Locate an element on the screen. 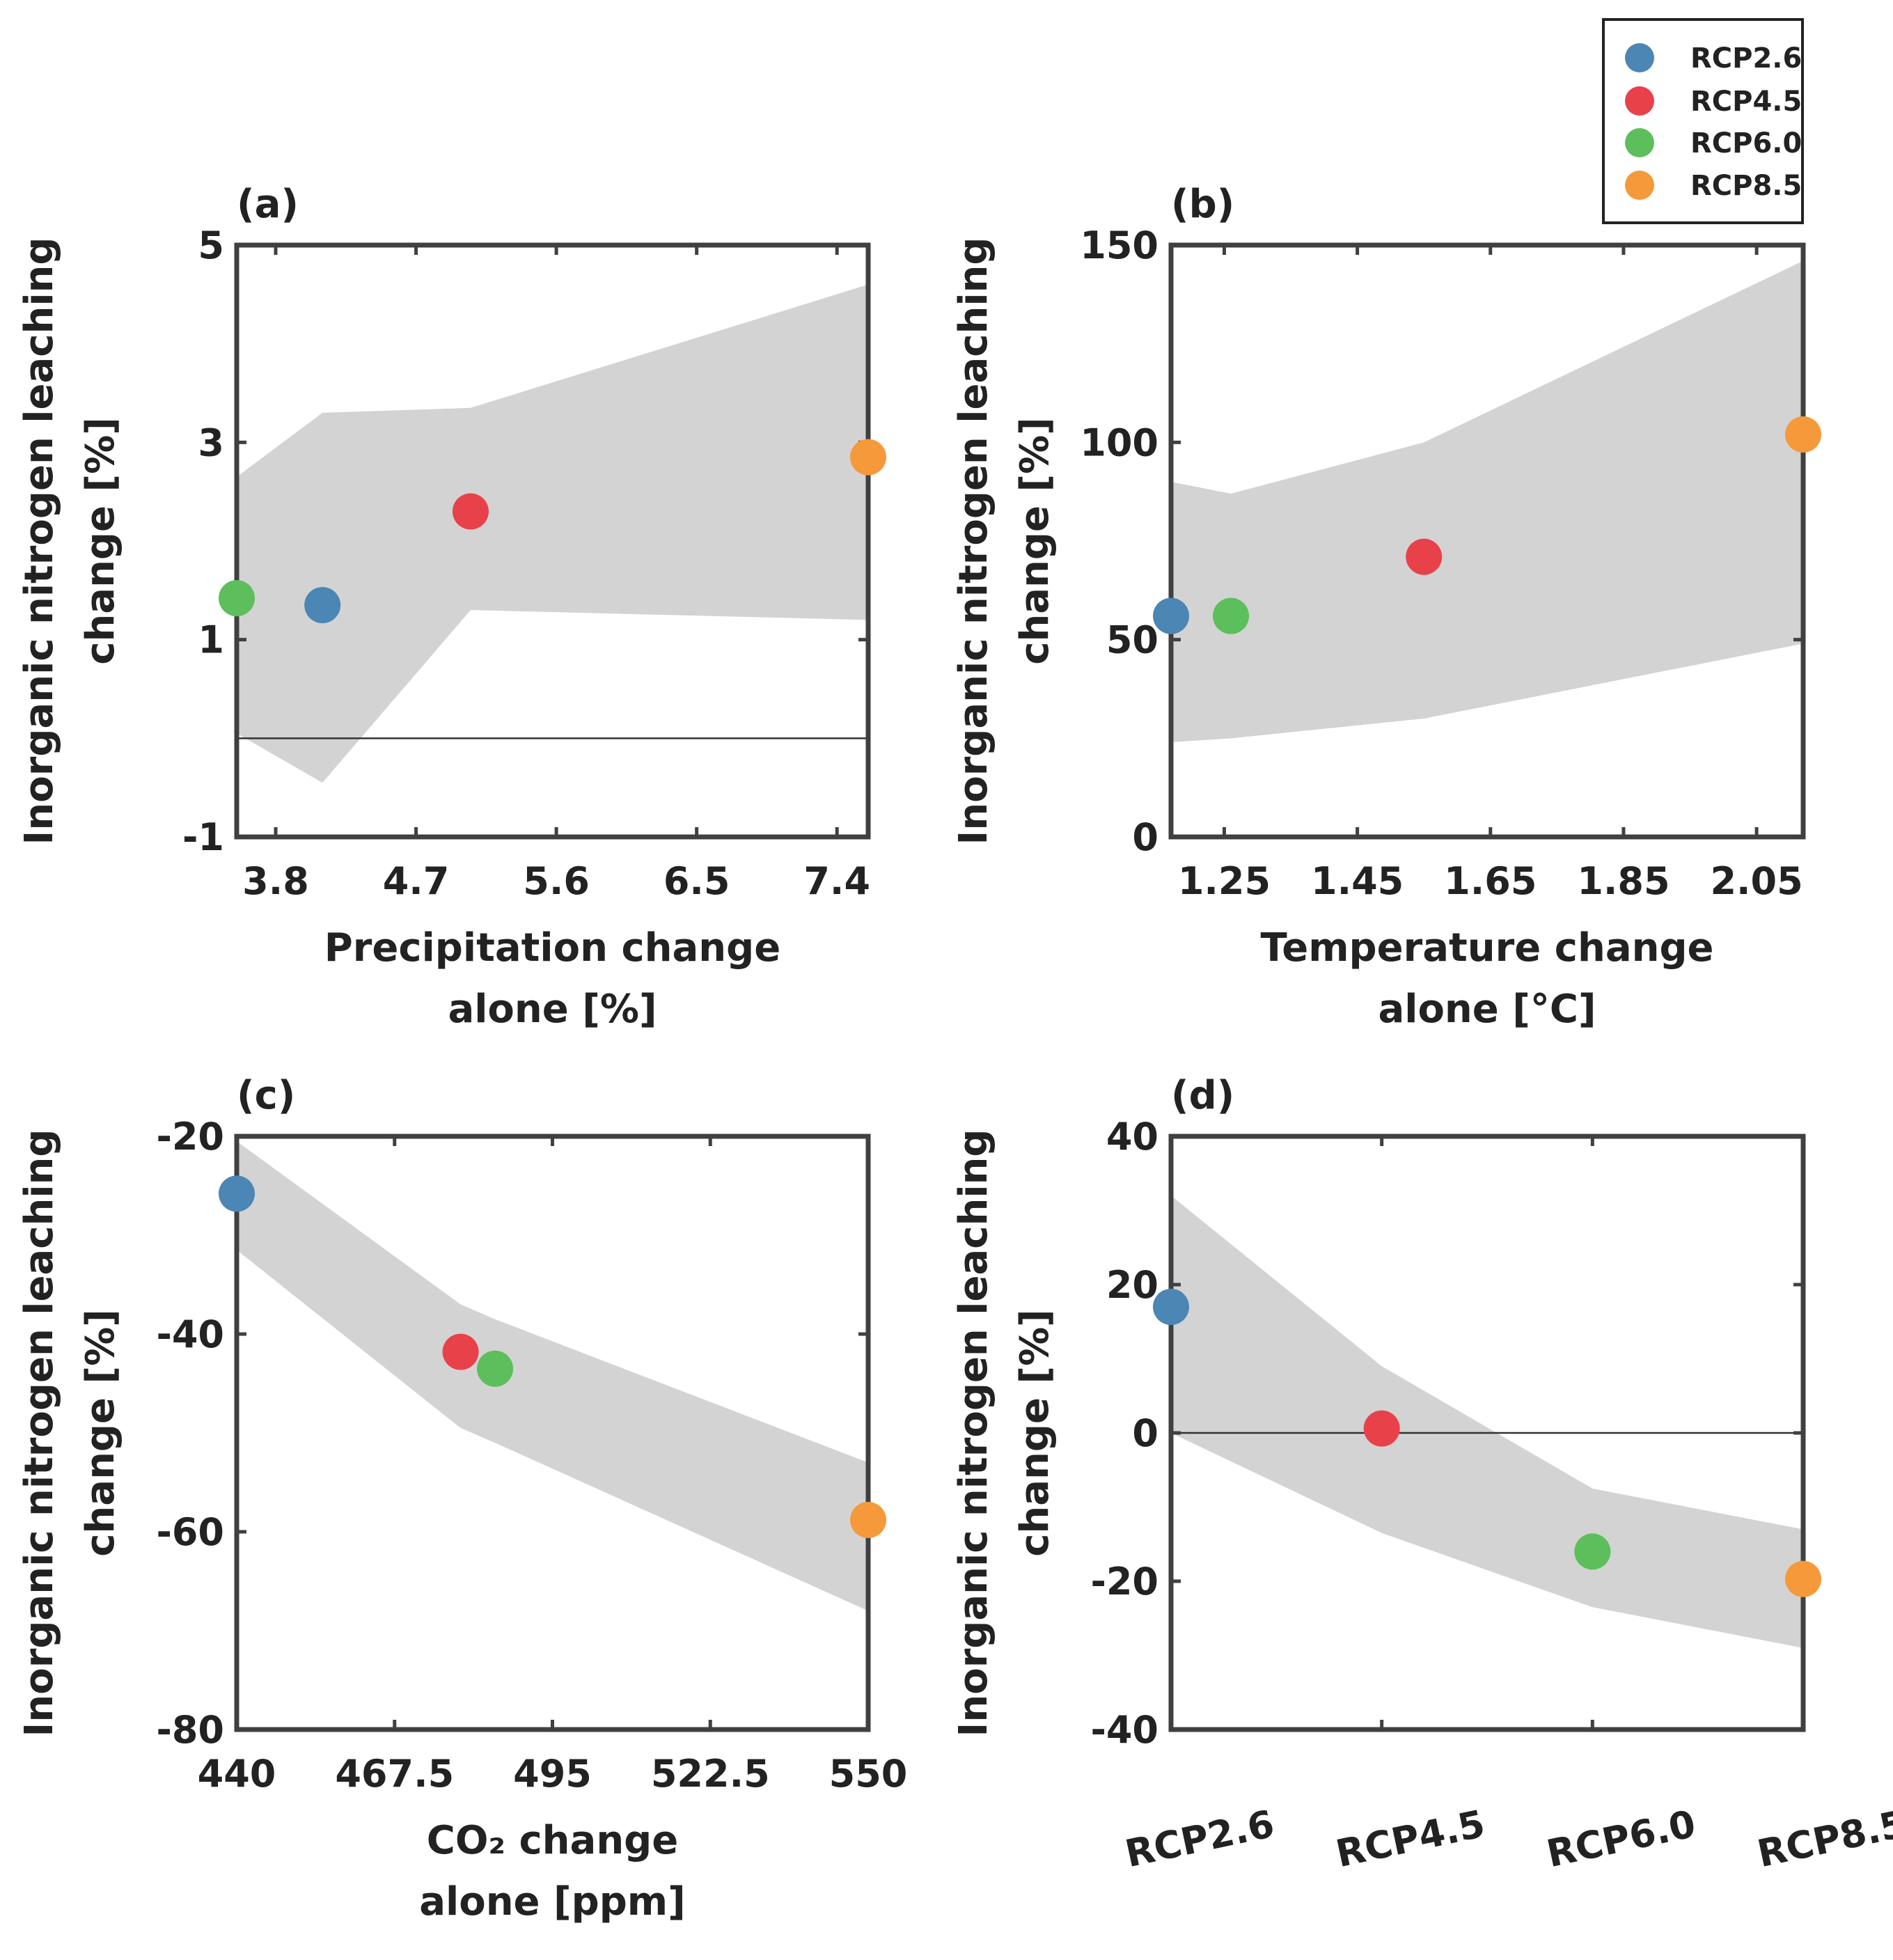 Image resolution: width=1893 pixels, height=1960 pixels. x-axis-label-a: Precipitation change alone [%] is located at coordinates (552, 978).